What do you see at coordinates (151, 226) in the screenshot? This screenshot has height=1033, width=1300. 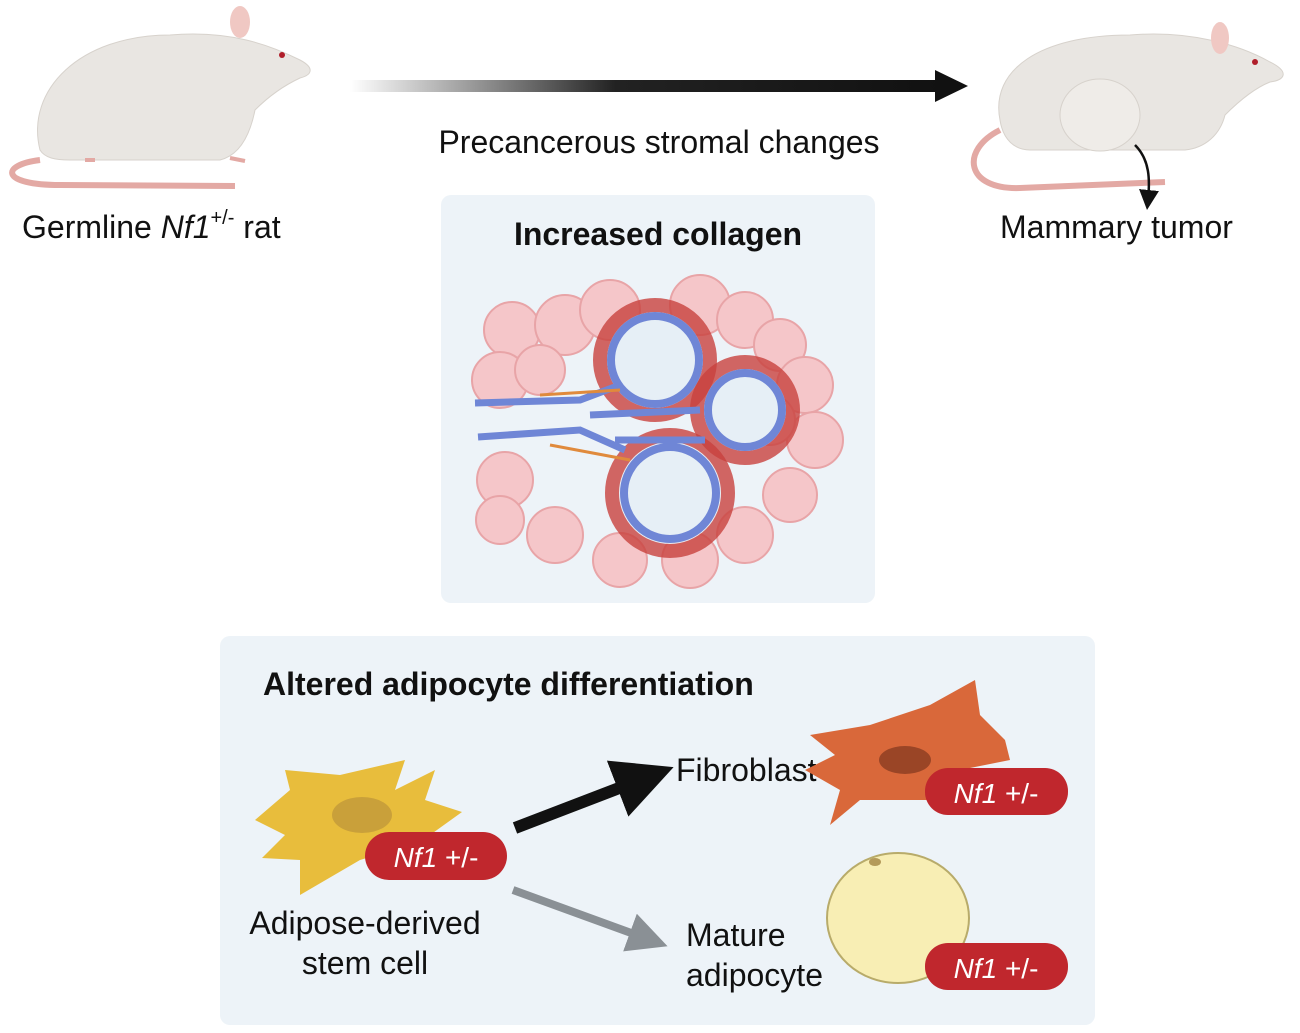 I see `germline-rat-label: Germline Nf1+/- rat` at bounding box center [151, 226].